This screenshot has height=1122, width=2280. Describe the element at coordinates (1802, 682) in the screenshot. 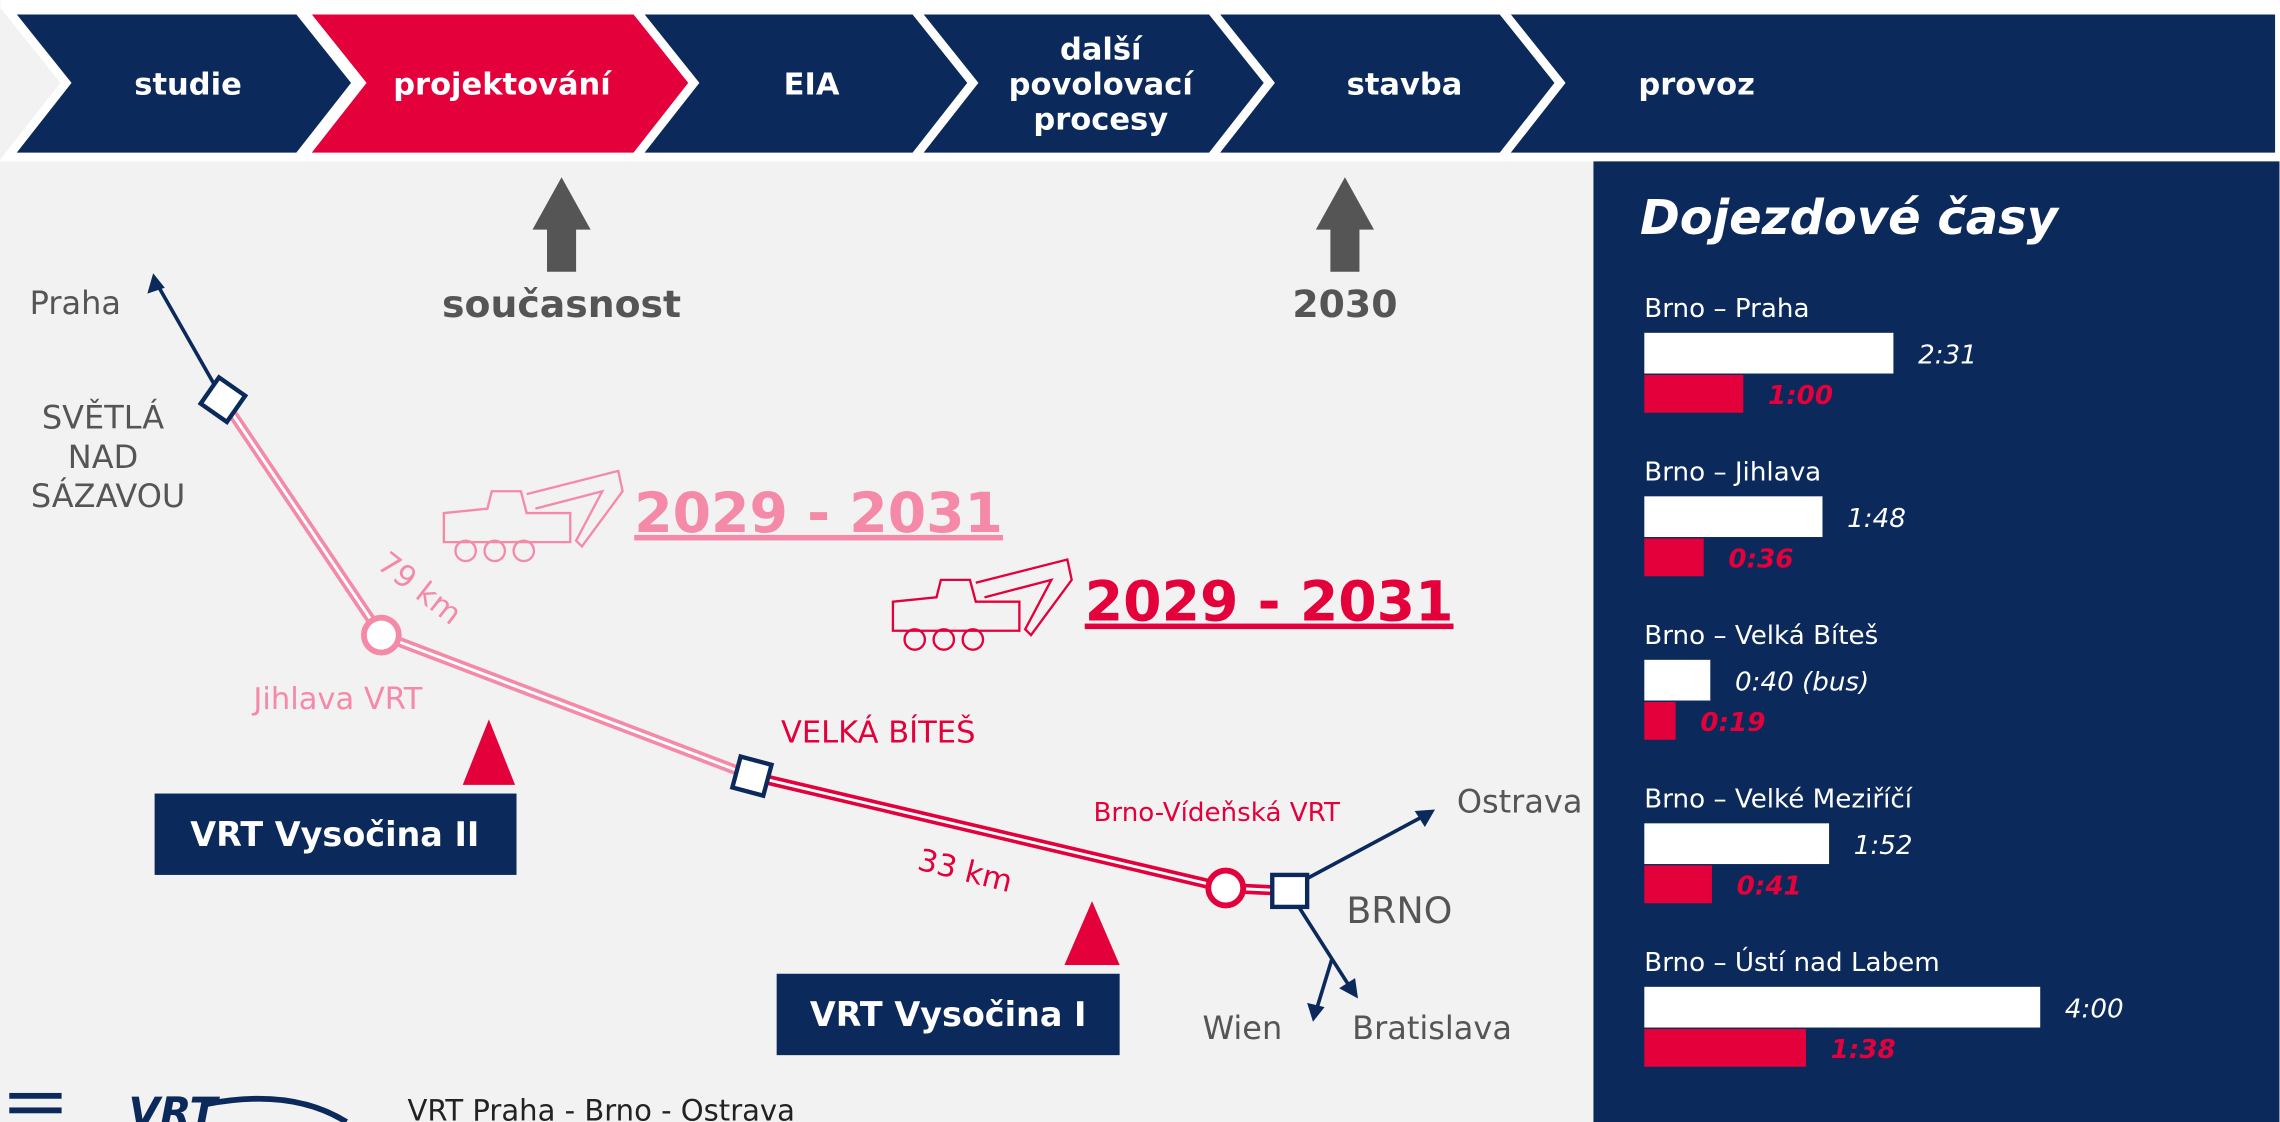

I see `value-label: 0:40 (bus)` at that location.